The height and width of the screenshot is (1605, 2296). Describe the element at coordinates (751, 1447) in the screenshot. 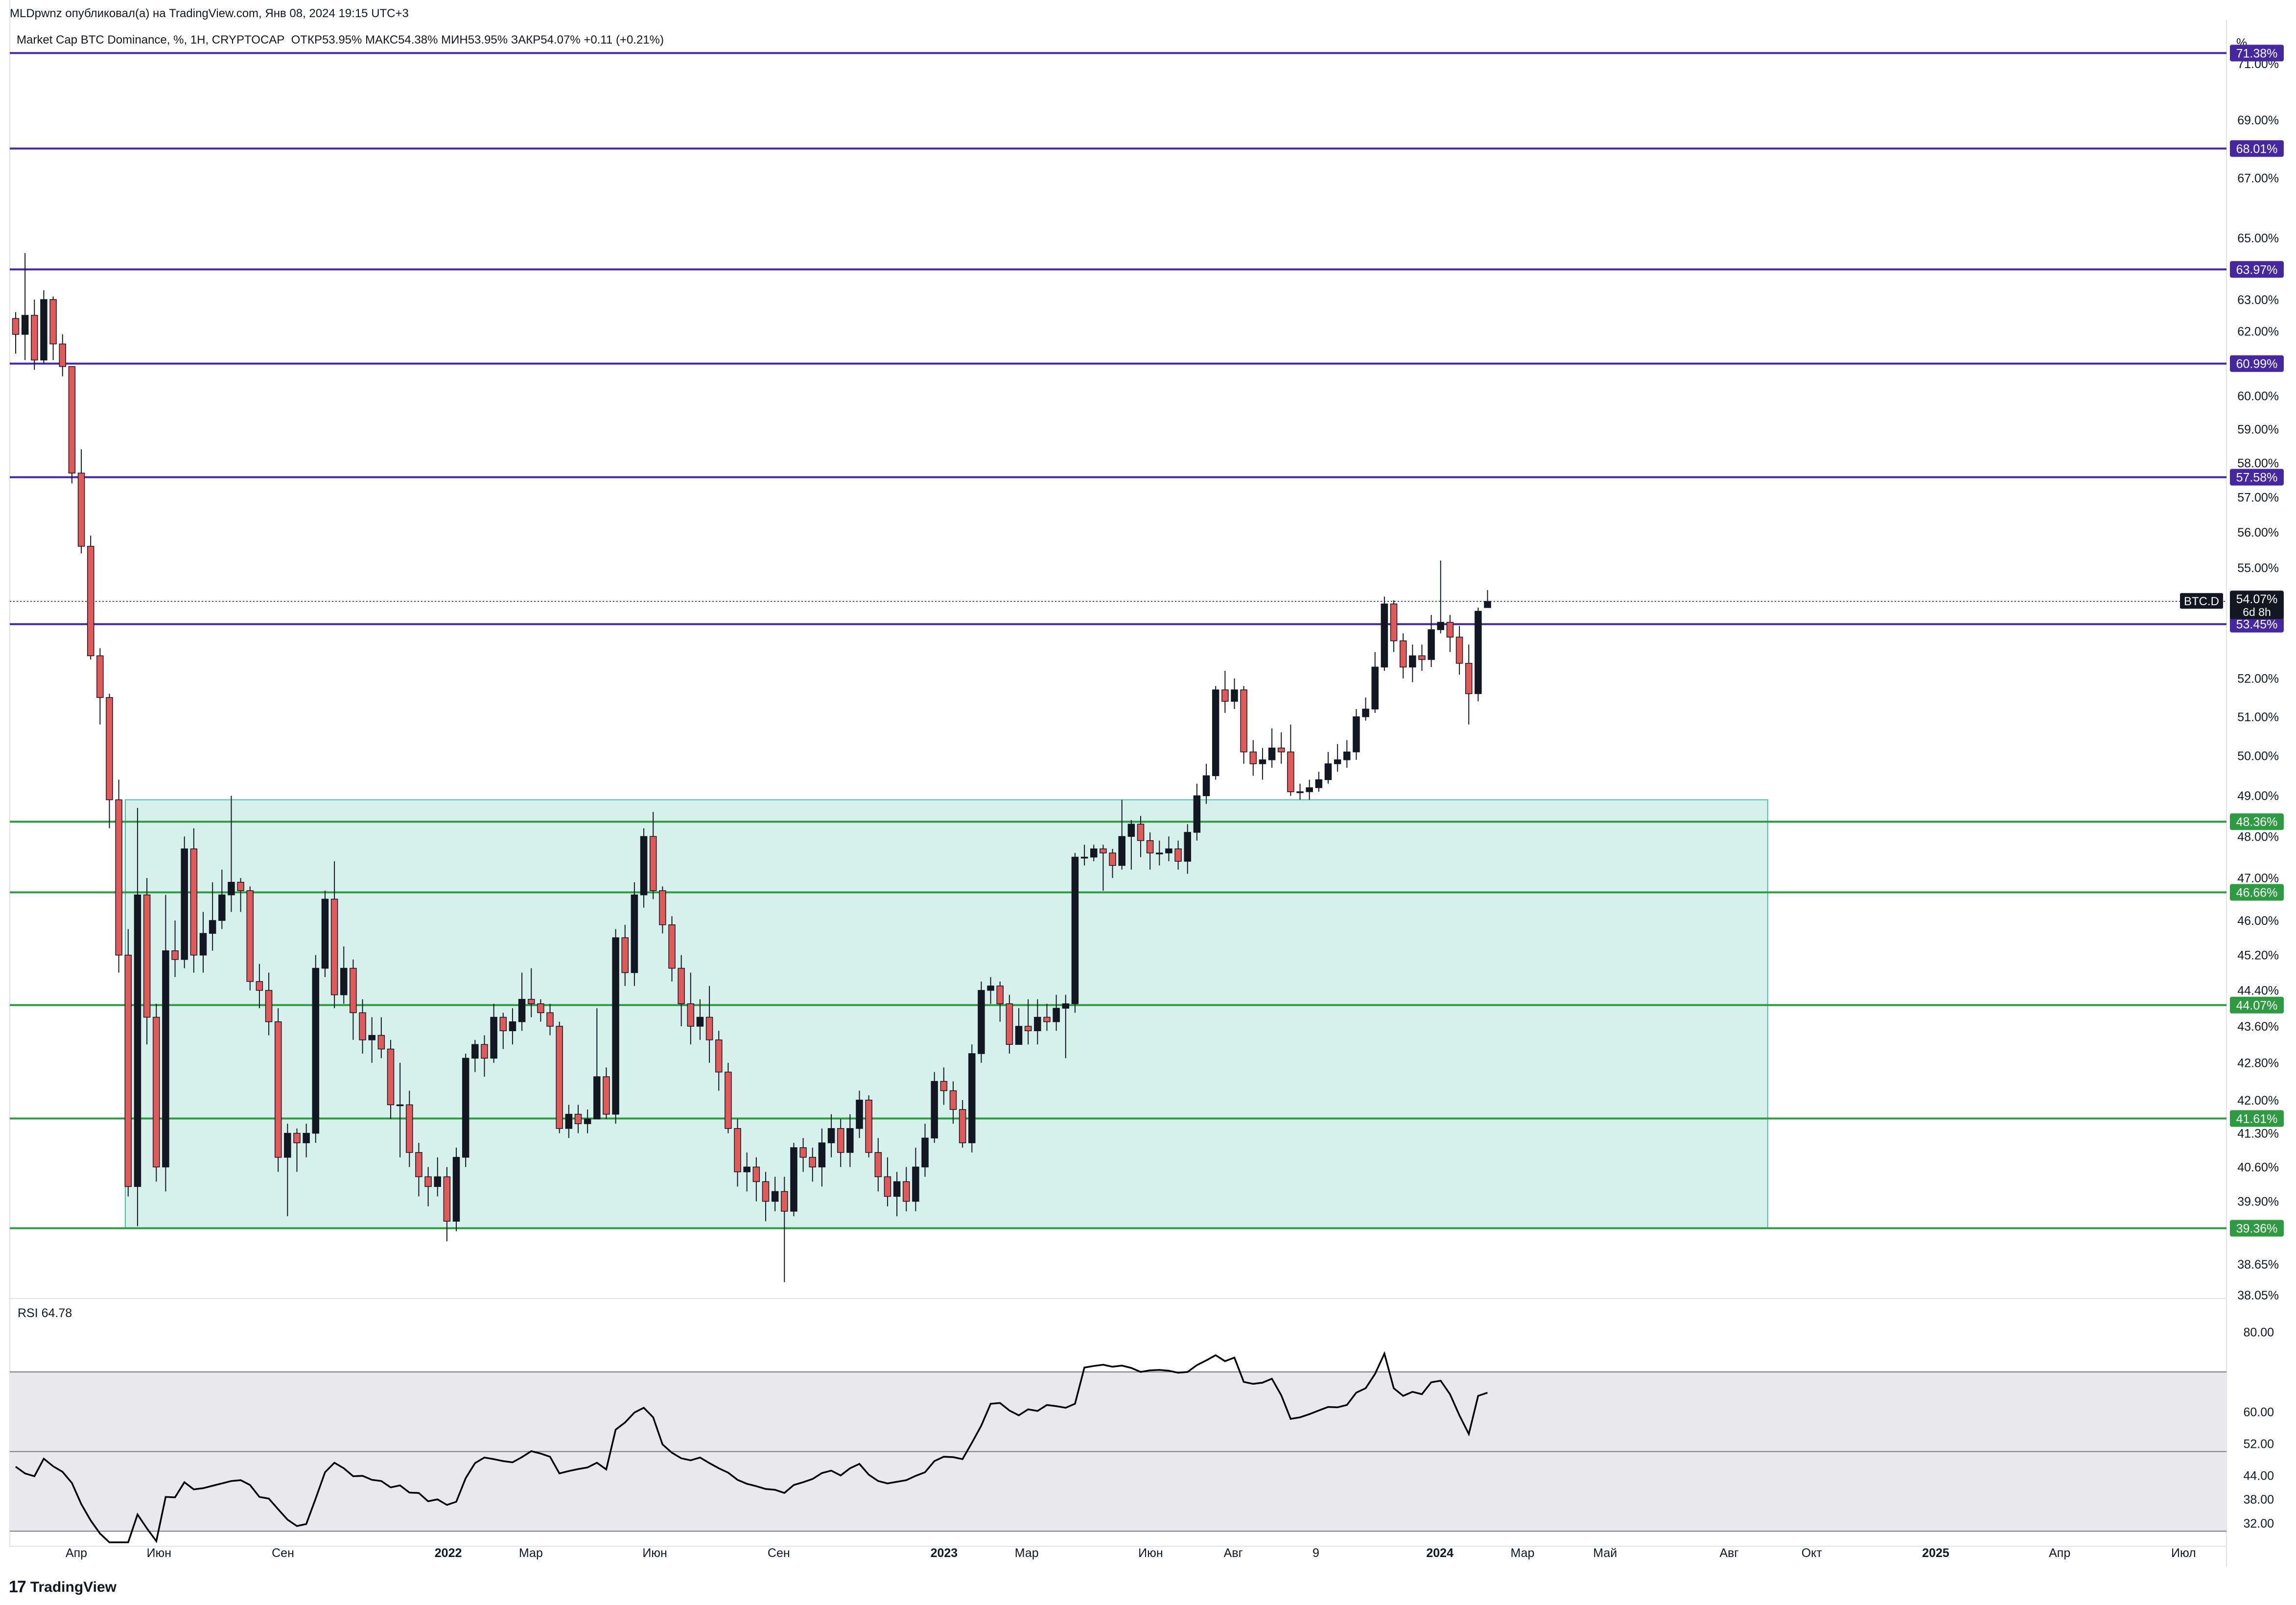

I see `rsi-line` at that location.